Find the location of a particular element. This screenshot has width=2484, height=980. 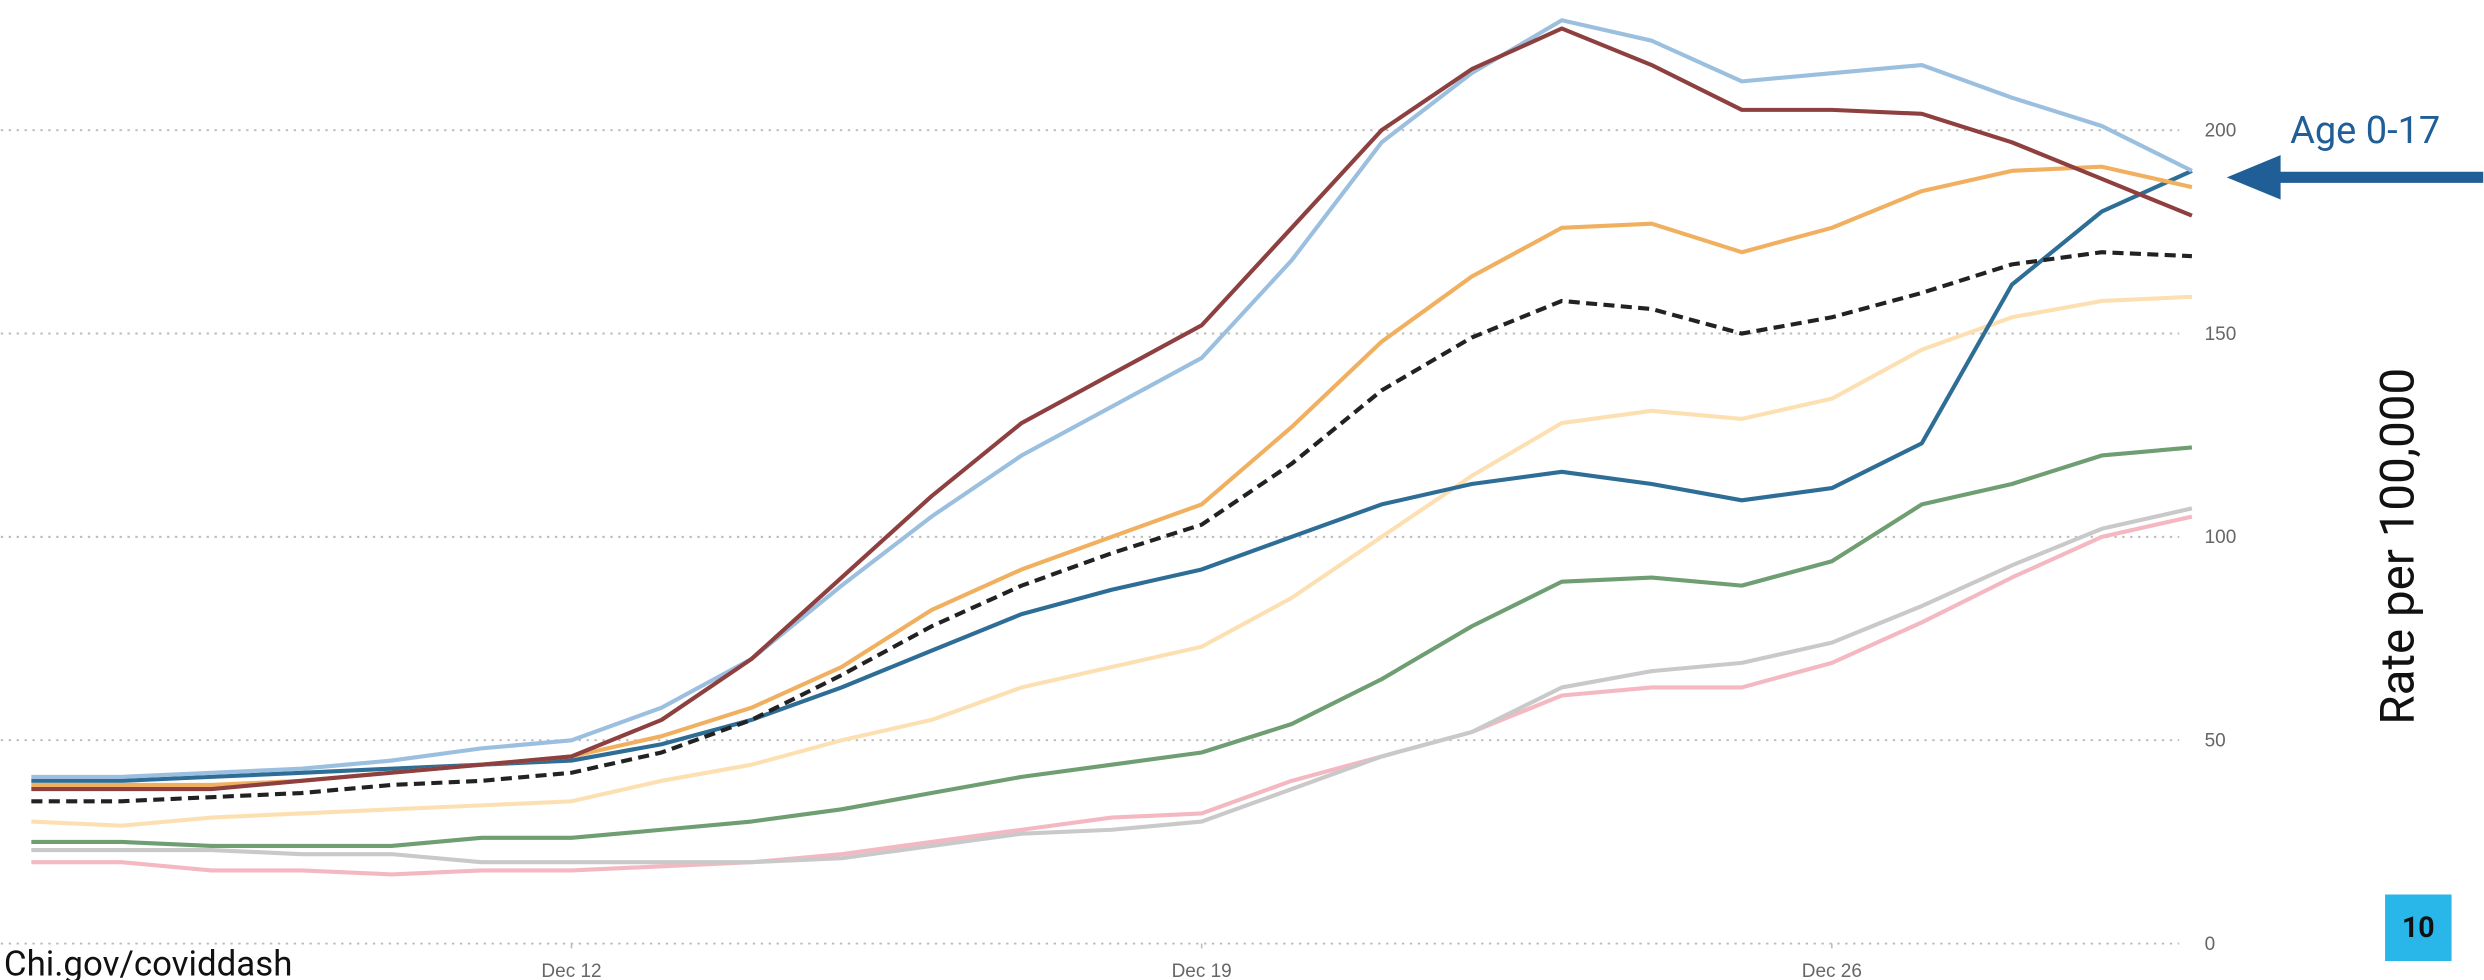

y-tick-label: 50 is located at coordinates (2215, 741).